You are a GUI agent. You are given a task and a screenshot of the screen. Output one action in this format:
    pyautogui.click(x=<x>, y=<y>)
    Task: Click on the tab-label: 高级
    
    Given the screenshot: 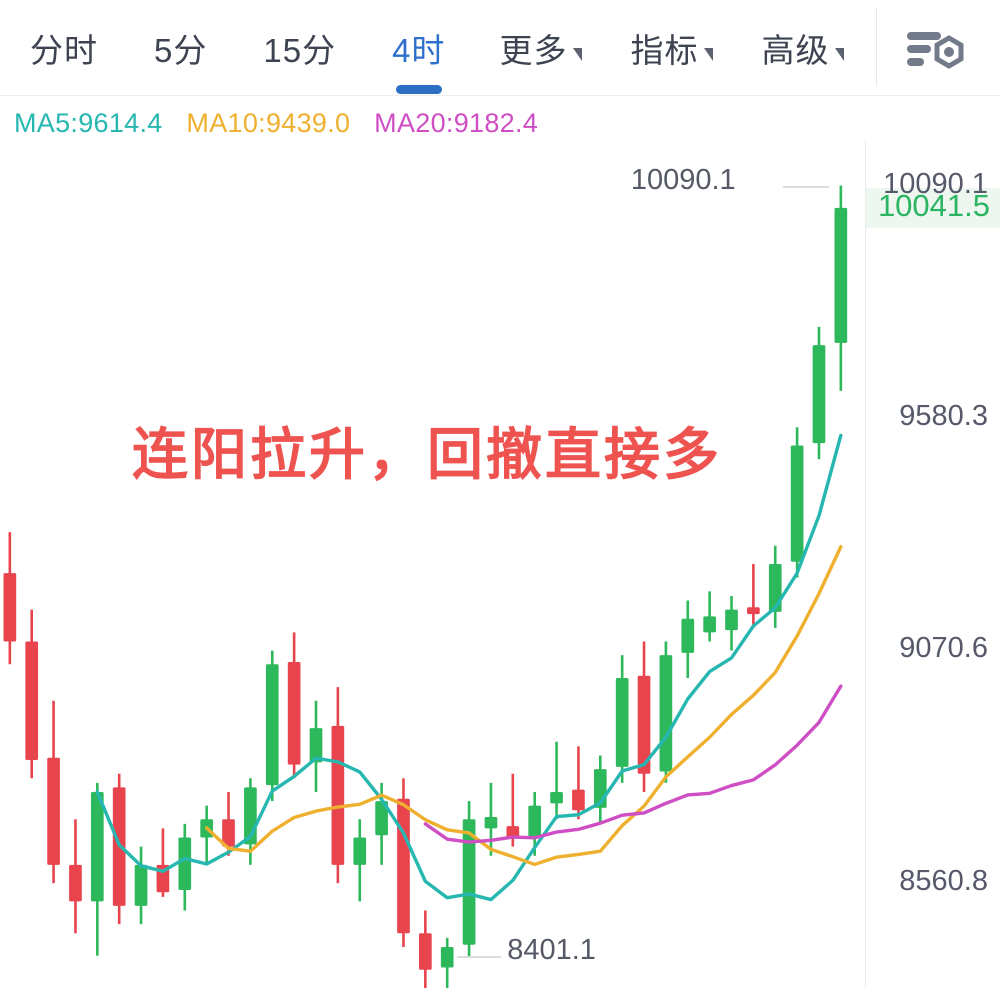 What is the action you would take?
    pyautogui.click(x=795, y=50)
    